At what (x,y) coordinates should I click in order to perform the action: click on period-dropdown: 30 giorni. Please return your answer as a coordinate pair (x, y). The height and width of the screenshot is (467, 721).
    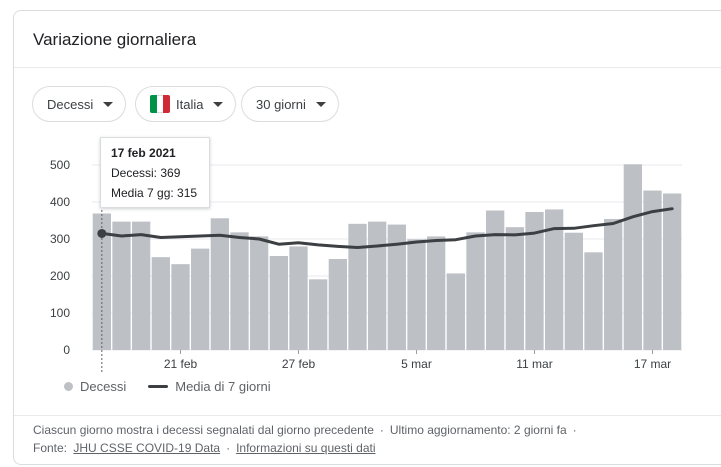
    Looking at the image, I should click on (290, 104).